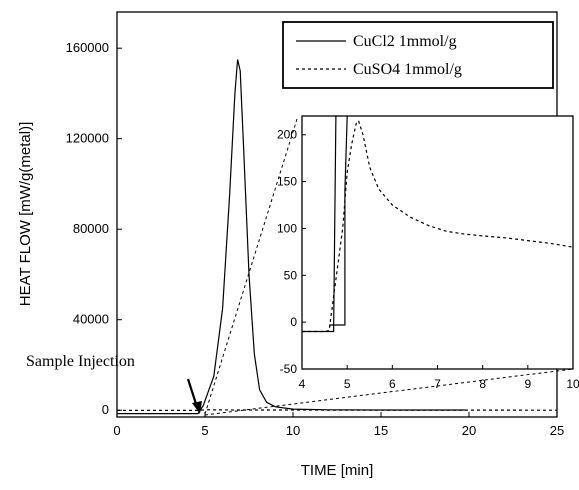  Describe the element at coordinates (572, 384) in the screenshot. I see `inset-x-tick-label: 10` at that location.